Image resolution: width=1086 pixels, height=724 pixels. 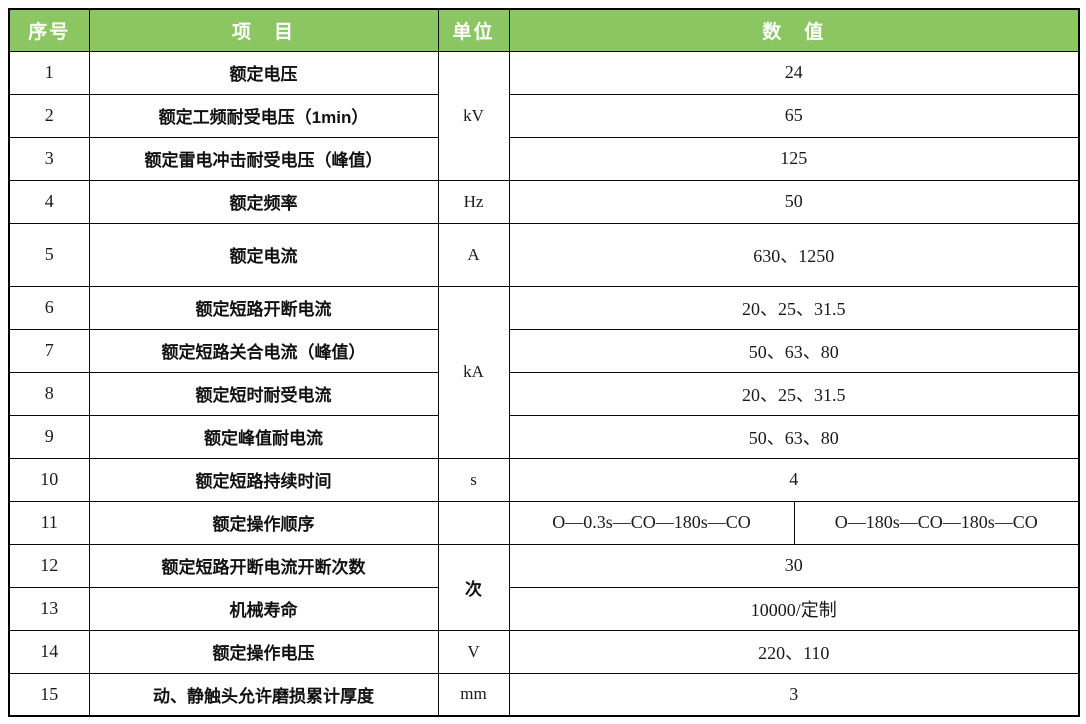 What do you see at coordinates (263, 115) in the screenshot?
I see `item-cell: 额定工频耐受电压（1min）` at bounding box center [263, 115].